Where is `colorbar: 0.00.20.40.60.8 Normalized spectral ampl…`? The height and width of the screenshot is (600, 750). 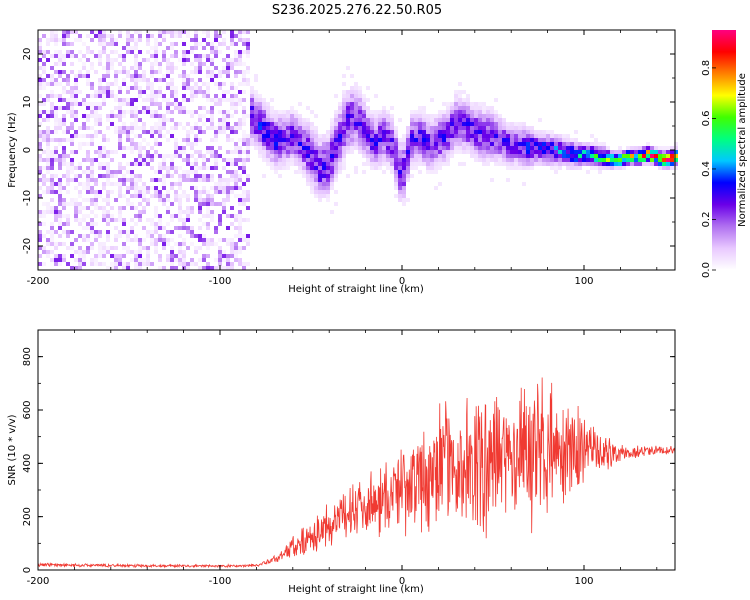 colorbar: 0.00.20.40.60.8 Normalized spectral ampl… is located at coordinates (724, 154).